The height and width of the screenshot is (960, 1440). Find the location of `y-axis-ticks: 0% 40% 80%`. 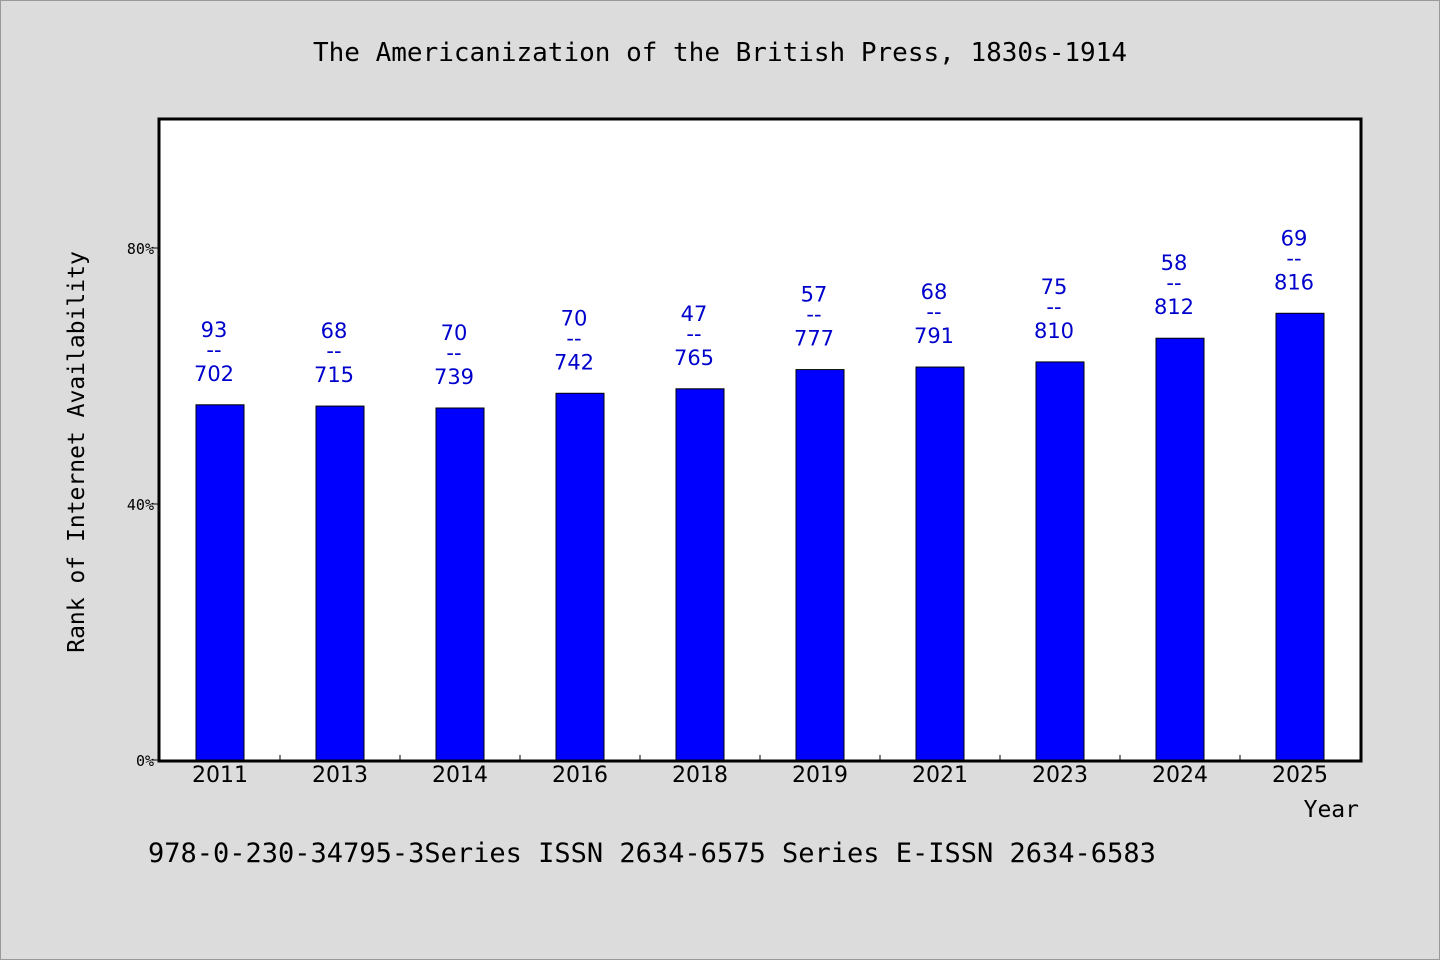

y-axis-ticks: 0% 40% 80% is located at coordinates (143, 505).